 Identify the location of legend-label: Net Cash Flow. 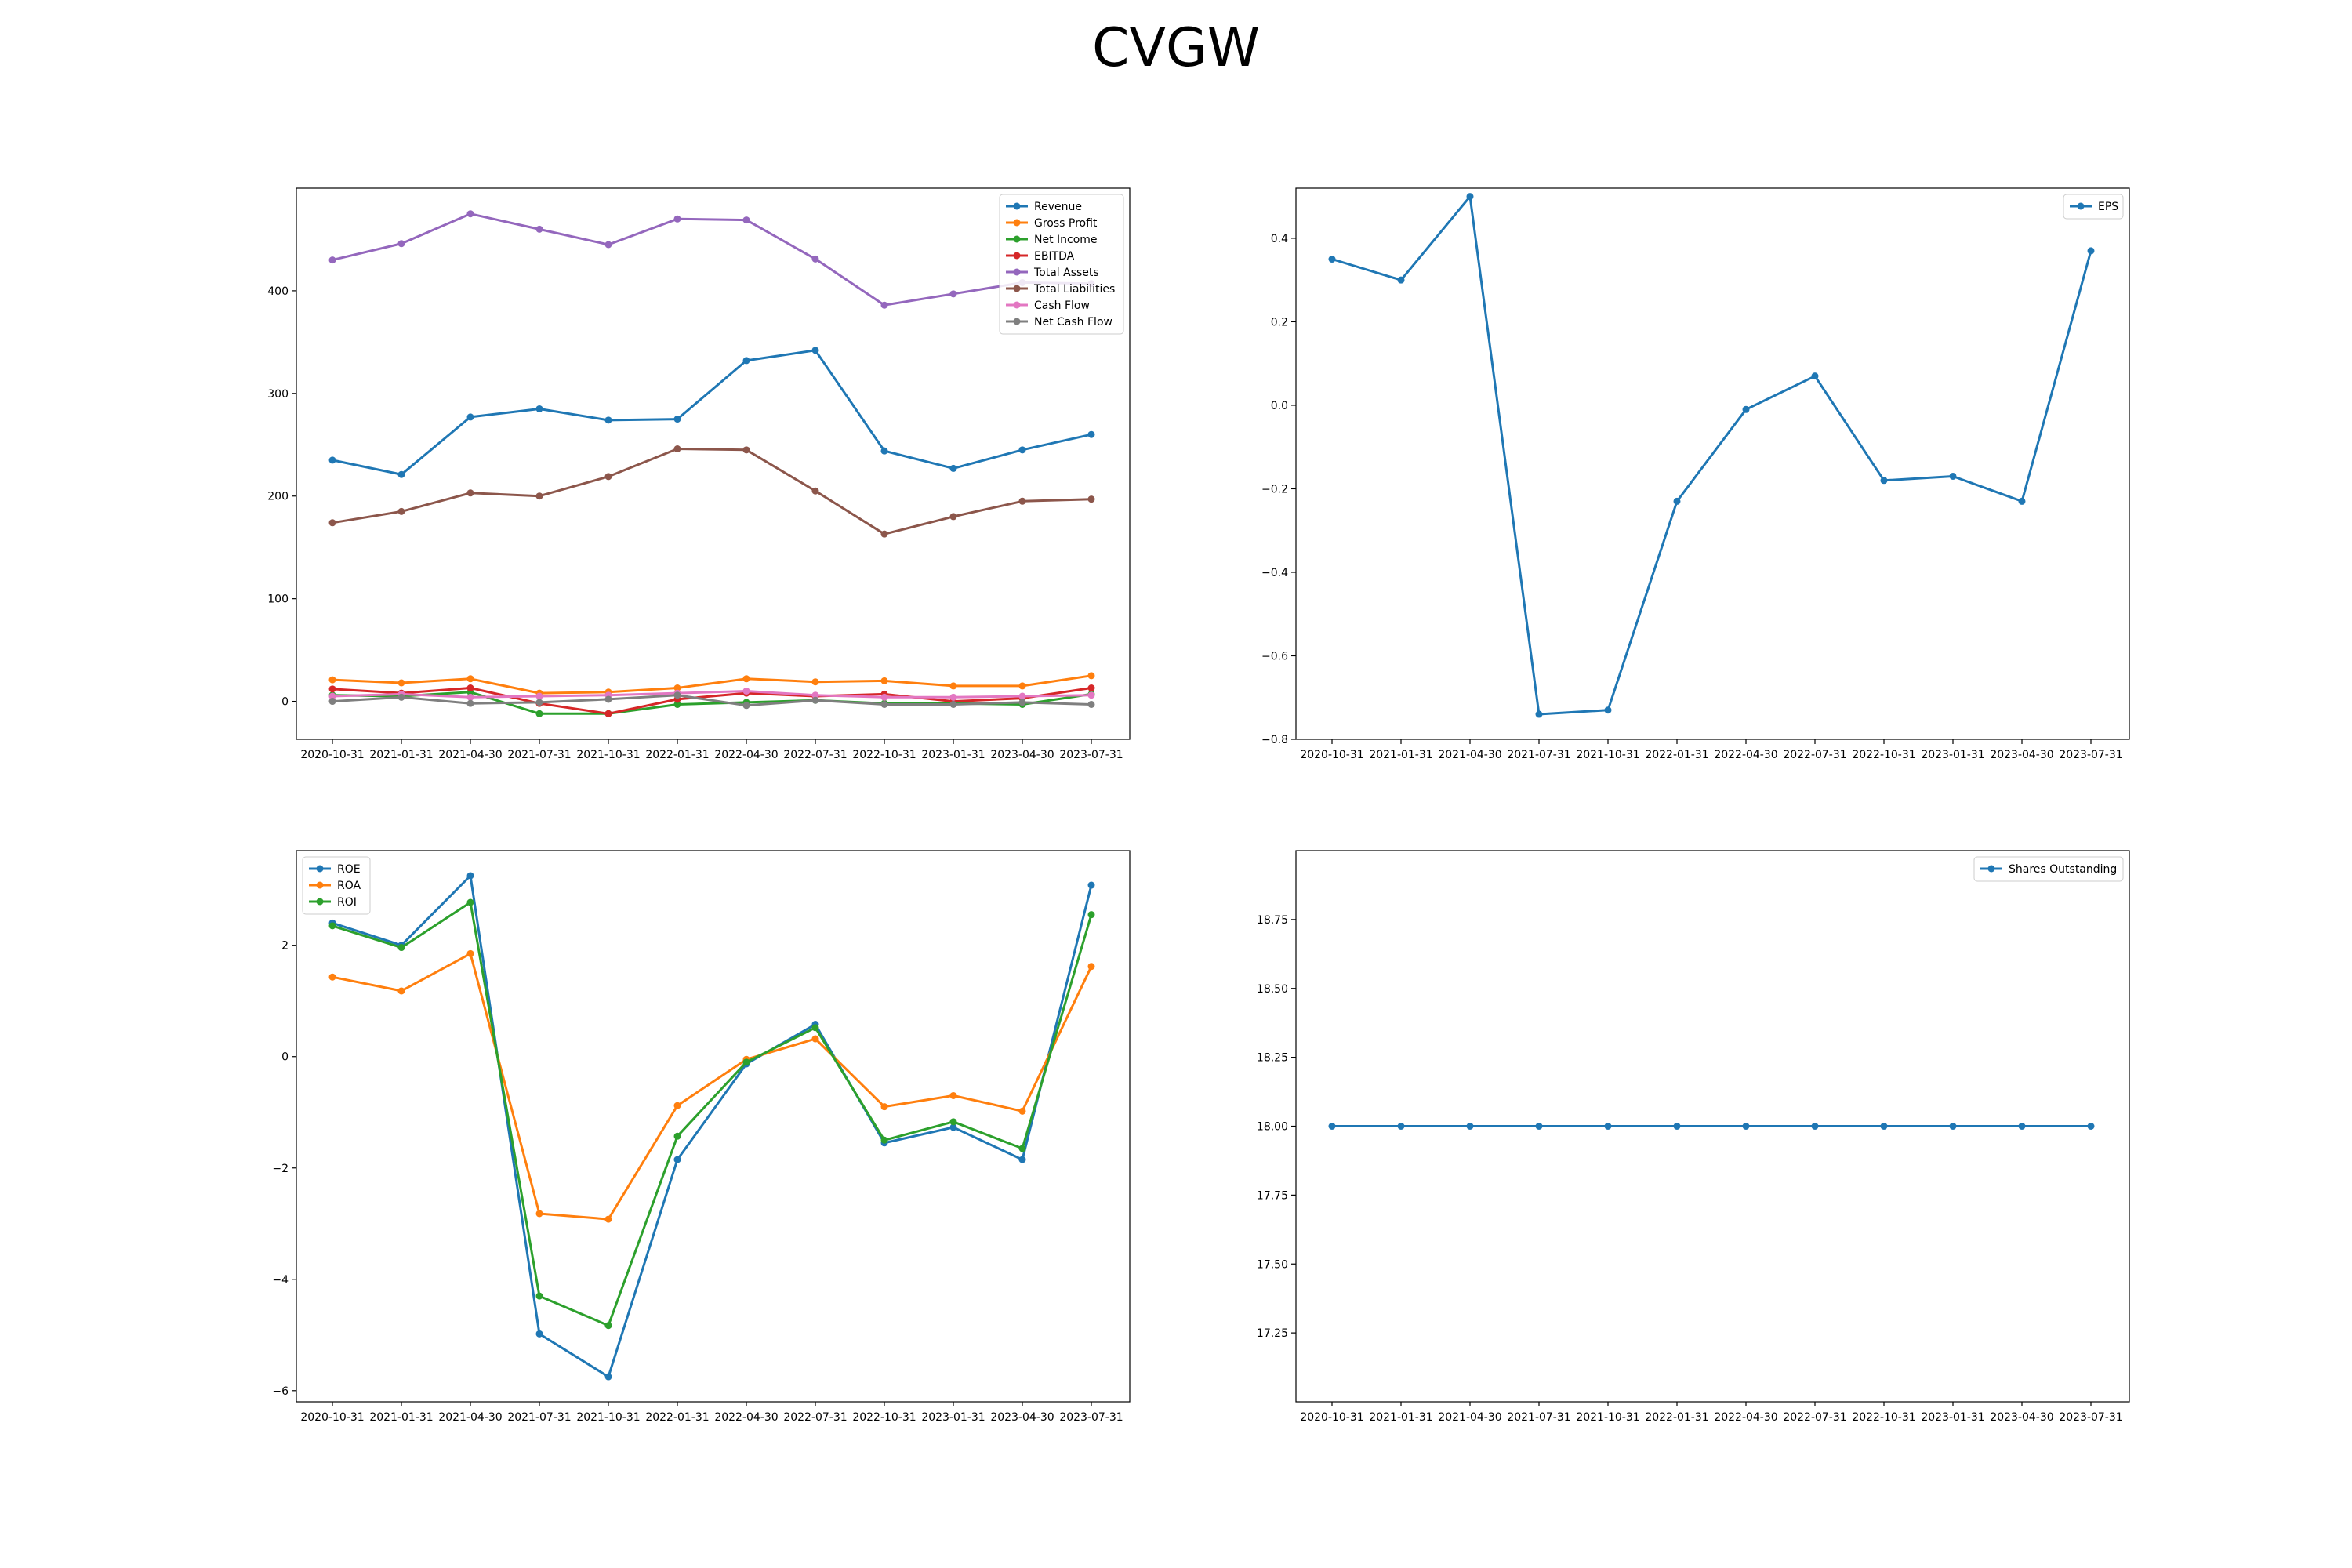
(1073, 322).